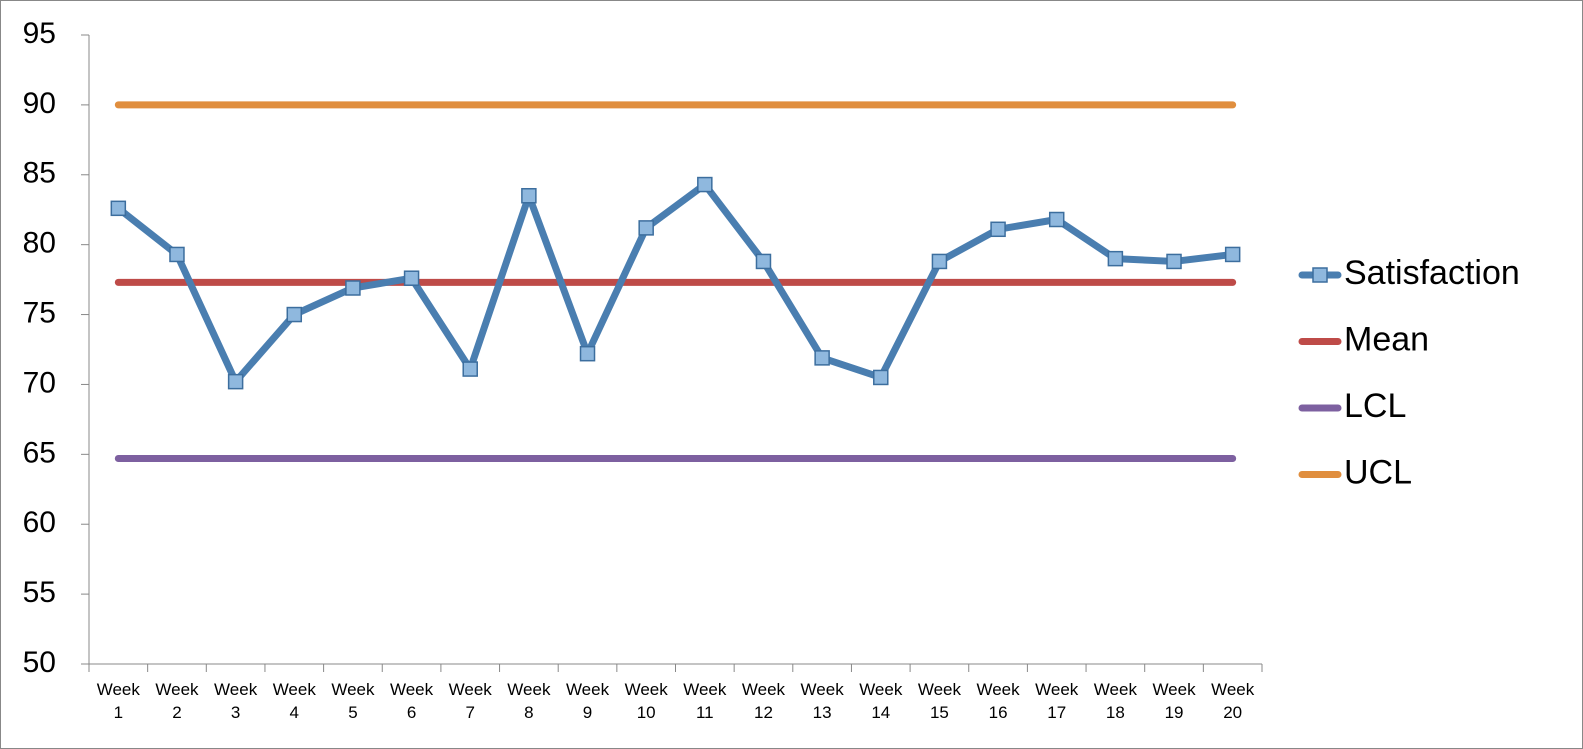  Describe the element at coordinates (646, 712) in the screenshot. I see `x-tick-label-line: 10` at that location.